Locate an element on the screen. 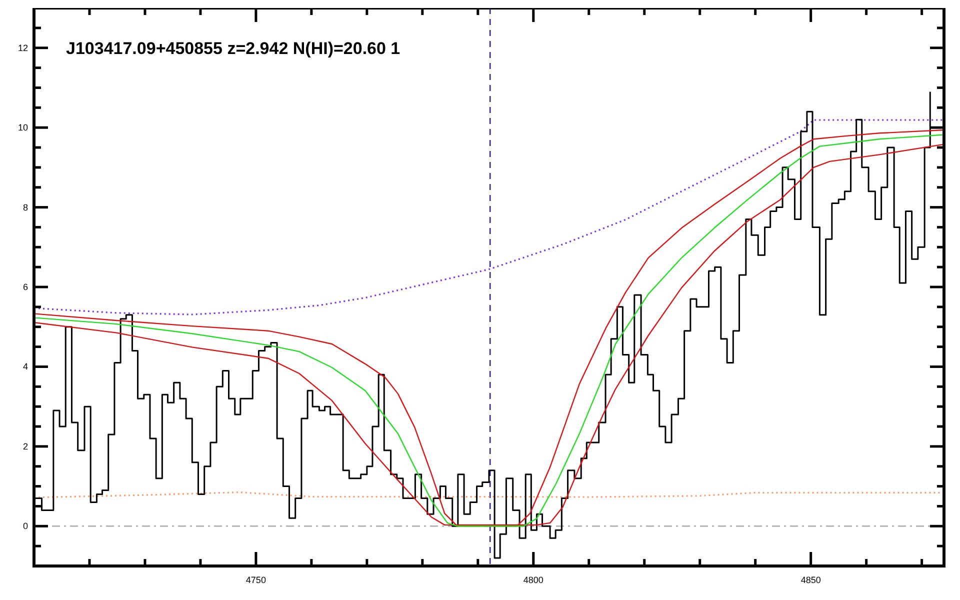  x-tick-label: 4750 is located at coordinates (256, 580).